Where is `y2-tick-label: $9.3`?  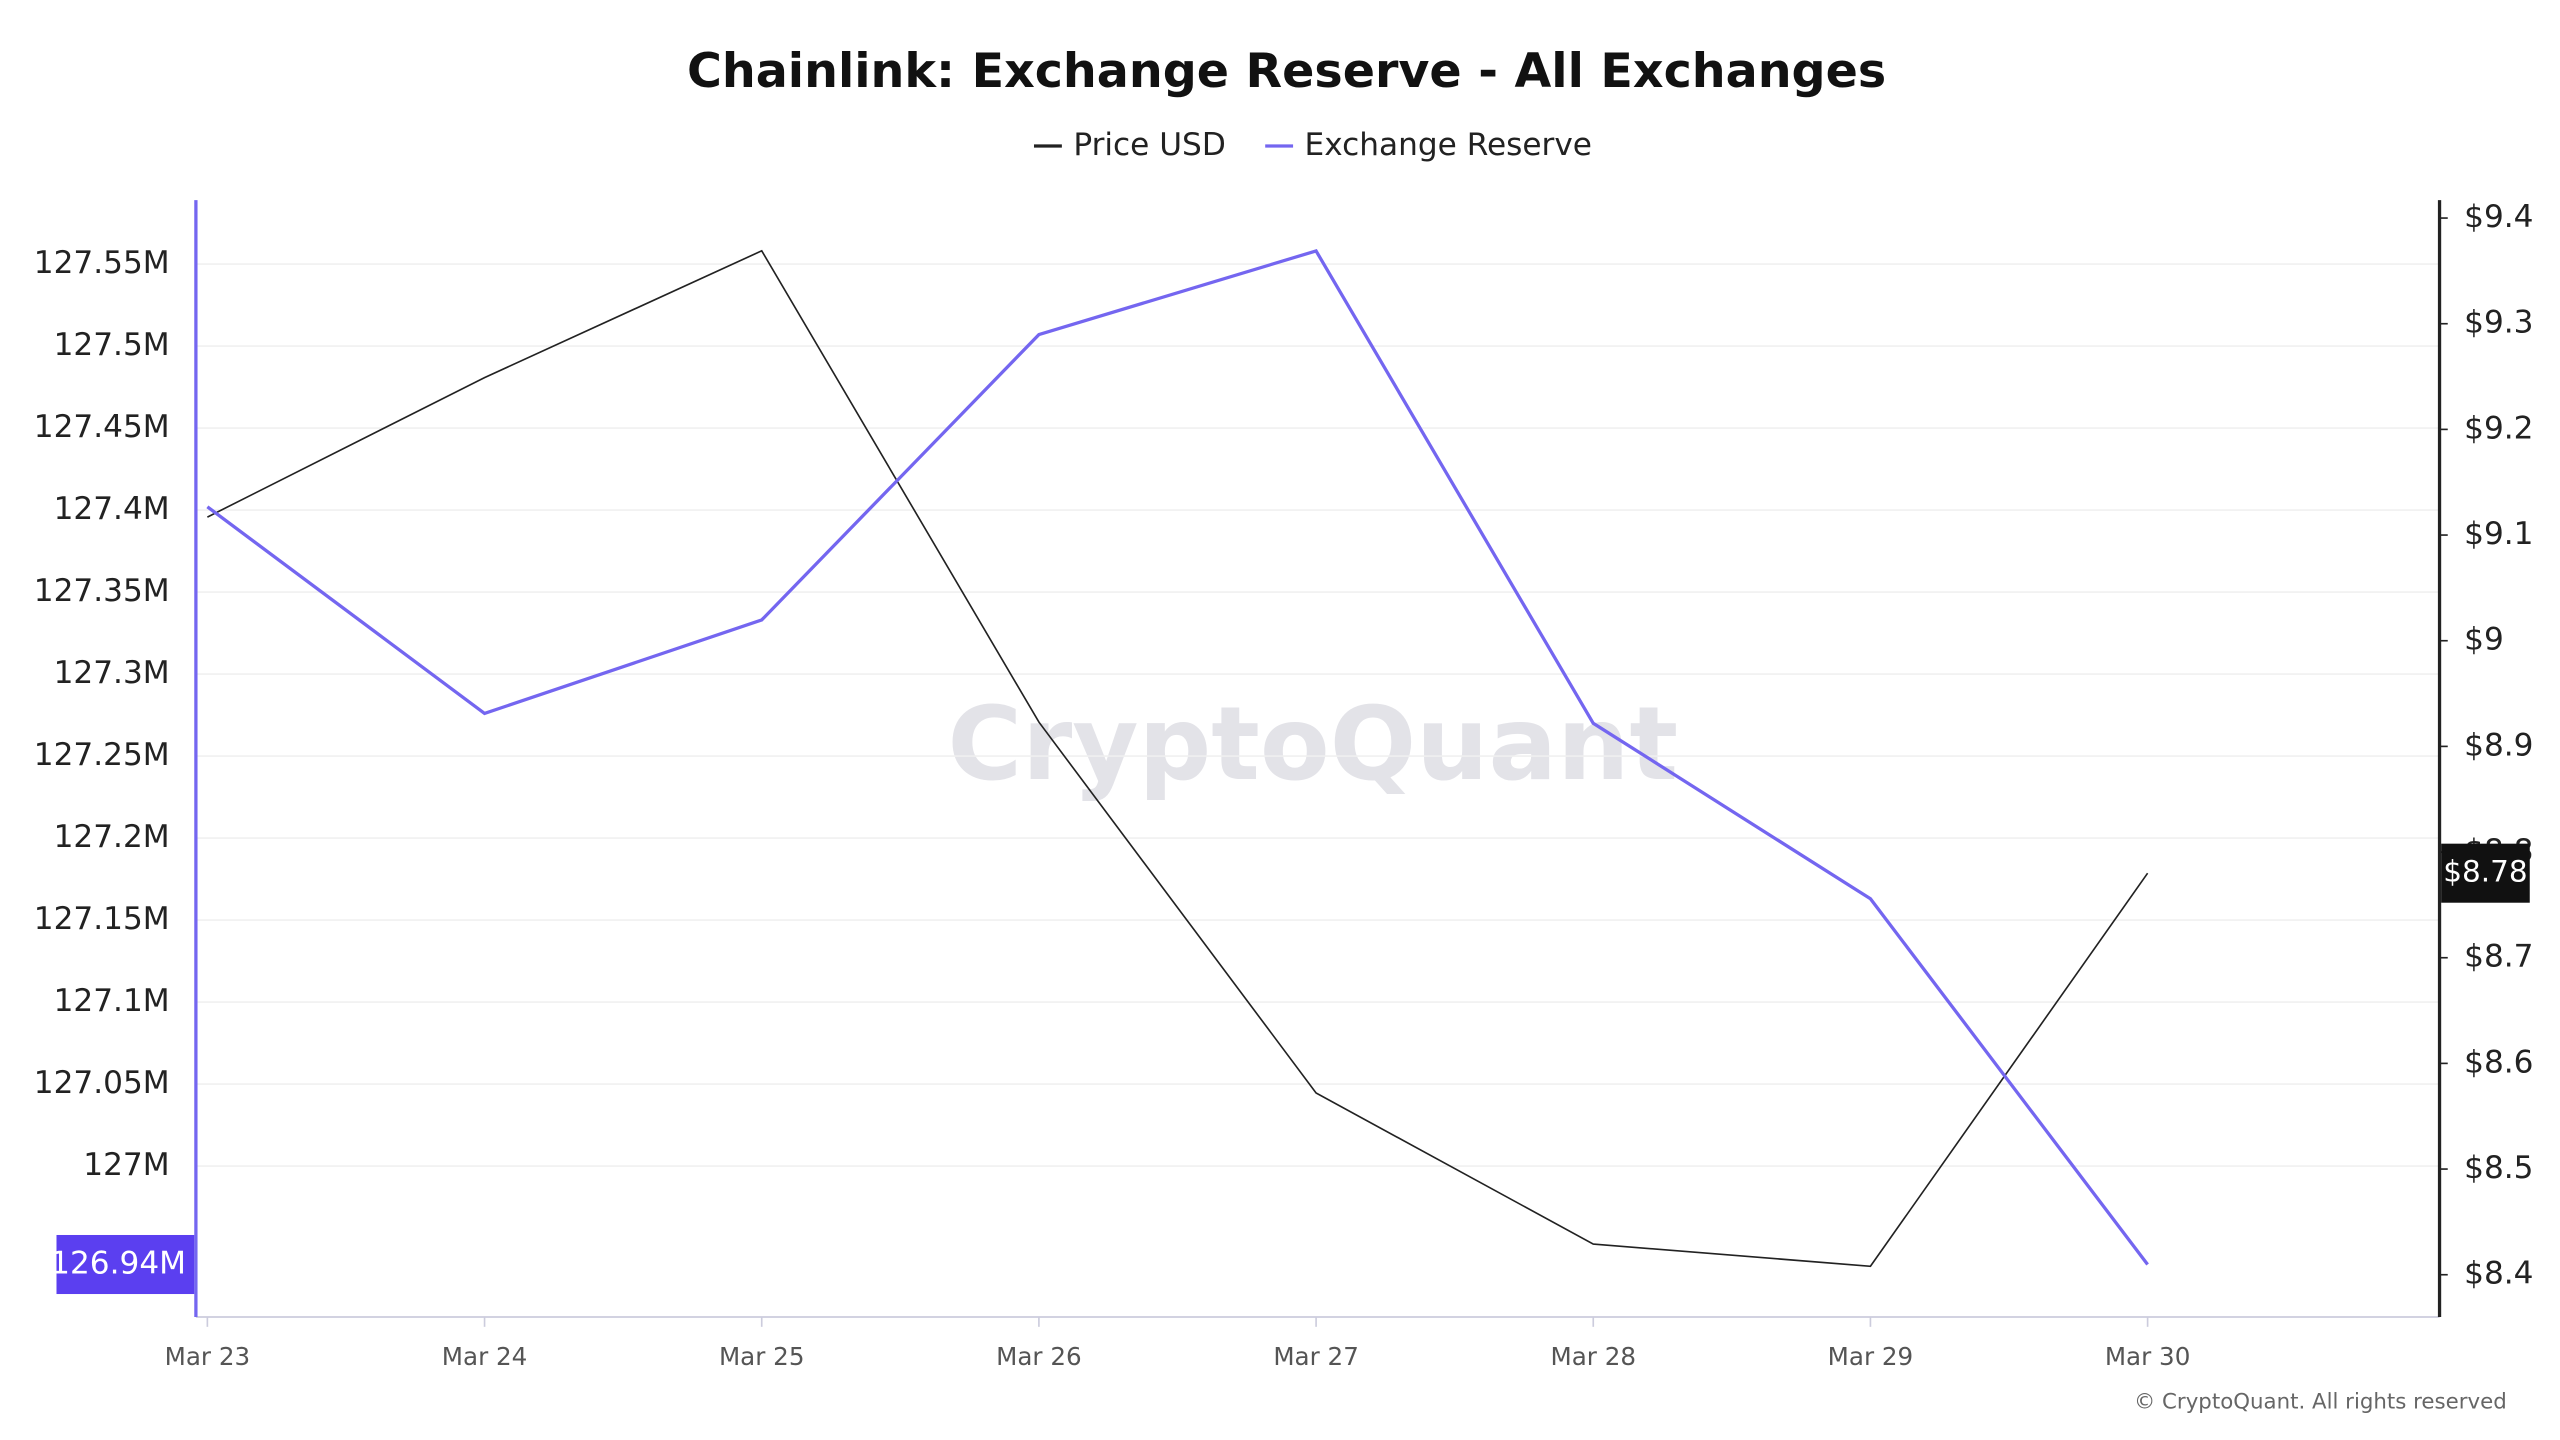
y2-tick-label: $9.3 is located at coordinates (2498, 323).